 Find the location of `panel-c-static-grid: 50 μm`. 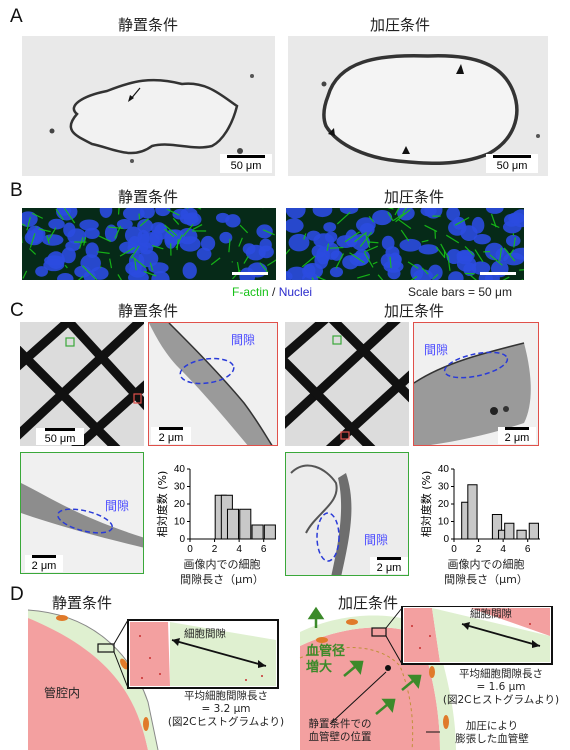

panel-c-static-grid: 50 μm is located at coordinates (82, 384).